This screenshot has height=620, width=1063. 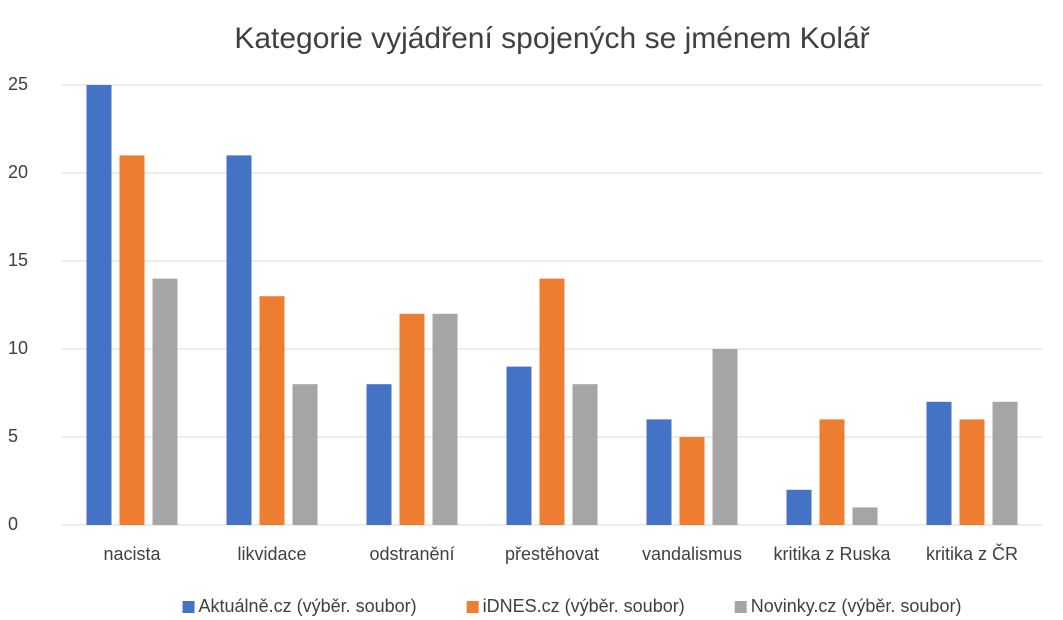 I want to click on y-tick-label: 25, so click(x=18, y=84).